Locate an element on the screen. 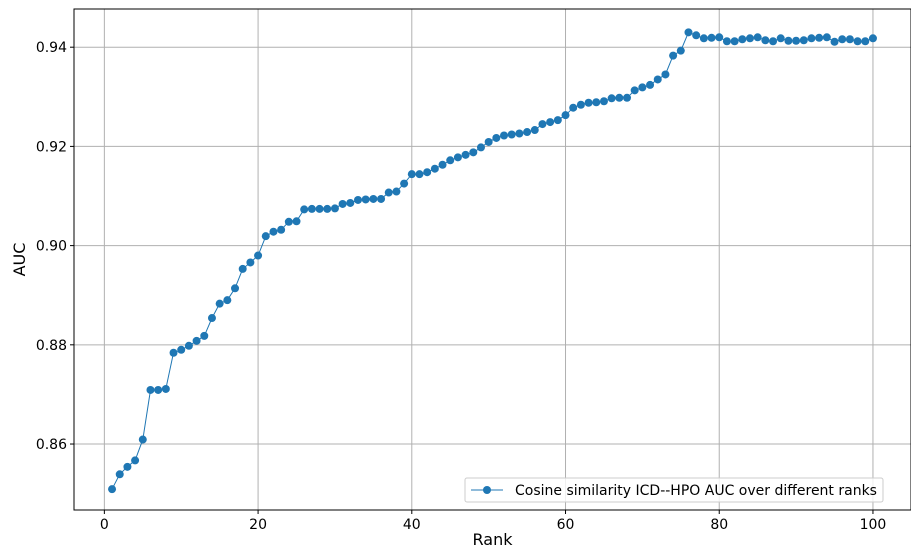  x-tick-label: 40 is located at coordinates (412, 525).